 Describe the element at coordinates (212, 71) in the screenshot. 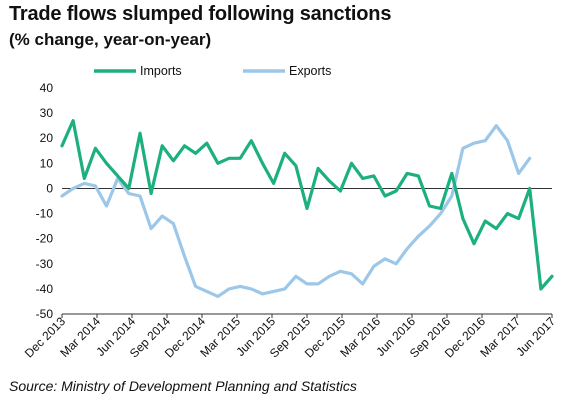

I see `legend: Imports Exports` at that location.